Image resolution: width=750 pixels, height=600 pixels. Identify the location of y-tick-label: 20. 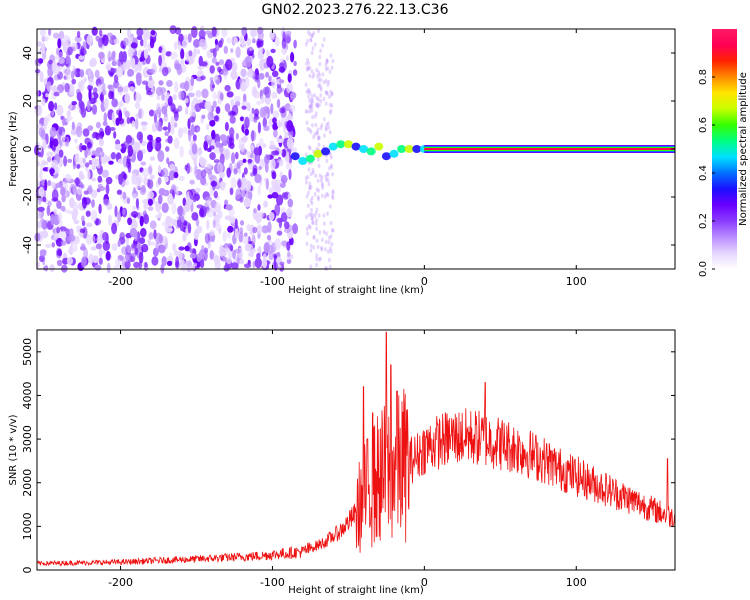
(27, 101).